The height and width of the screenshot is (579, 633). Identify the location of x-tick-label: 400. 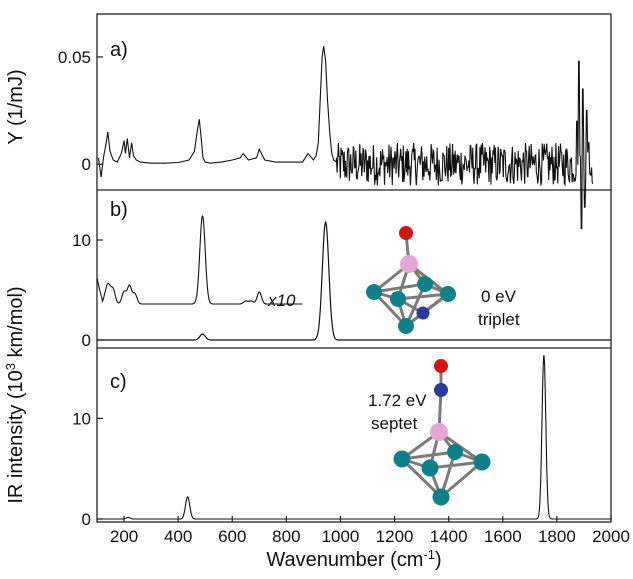
(178, 536).